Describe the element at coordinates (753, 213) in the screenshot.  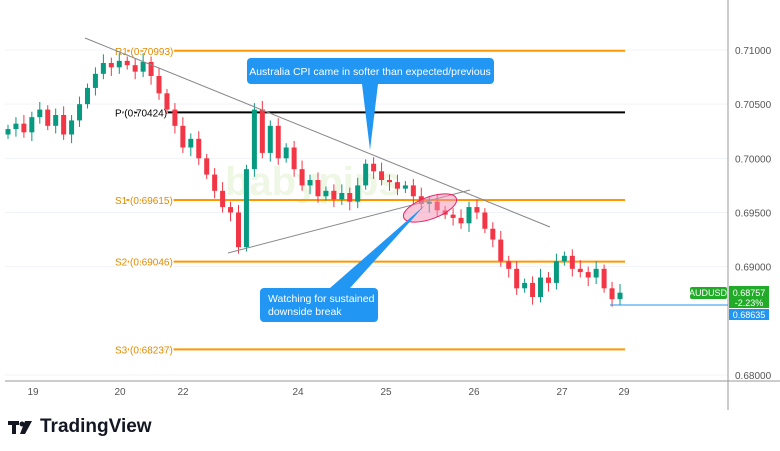
I see `y-tick-label: 0.69500` at that location.